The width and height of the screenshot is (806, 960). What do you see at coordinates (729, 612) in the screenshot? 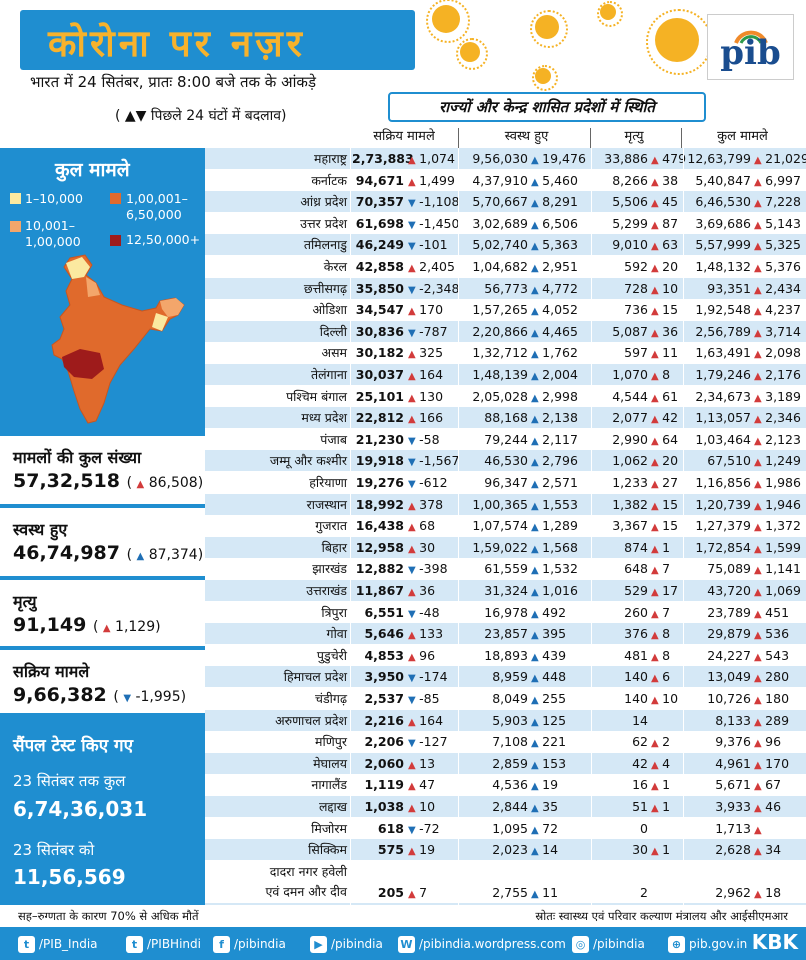
I see `total-value: 23,789` at bounding box center [729, 612].